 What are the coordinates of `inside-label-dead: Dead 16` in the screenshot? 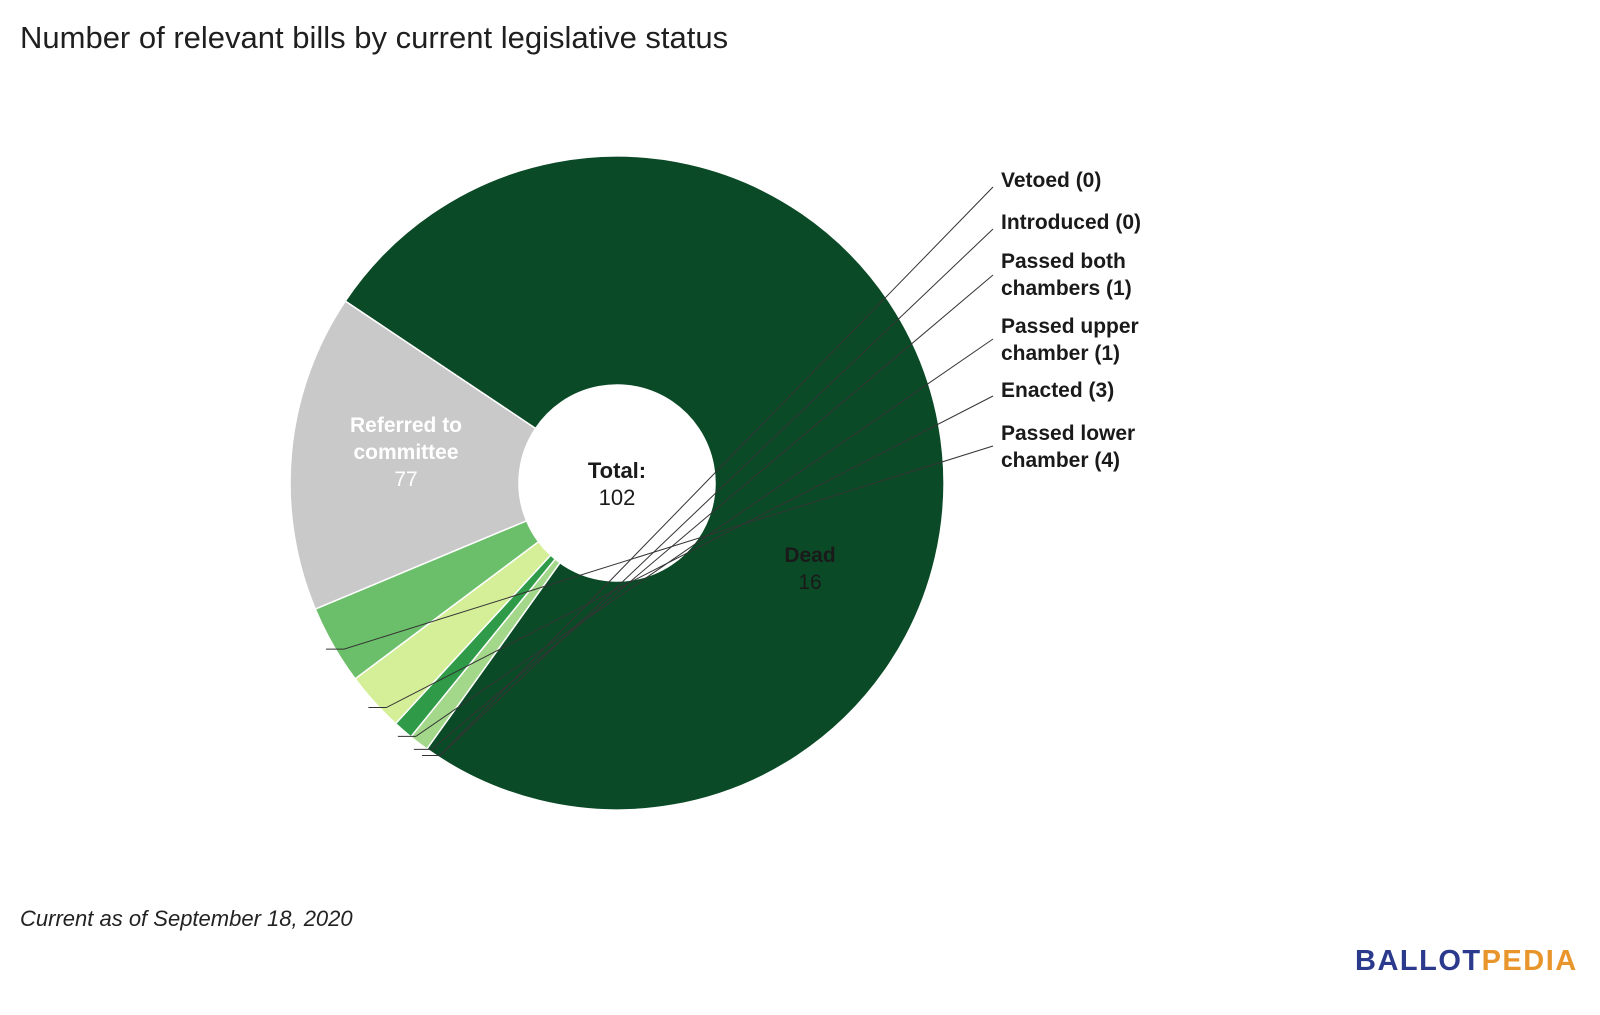 It's located at (809, 569).